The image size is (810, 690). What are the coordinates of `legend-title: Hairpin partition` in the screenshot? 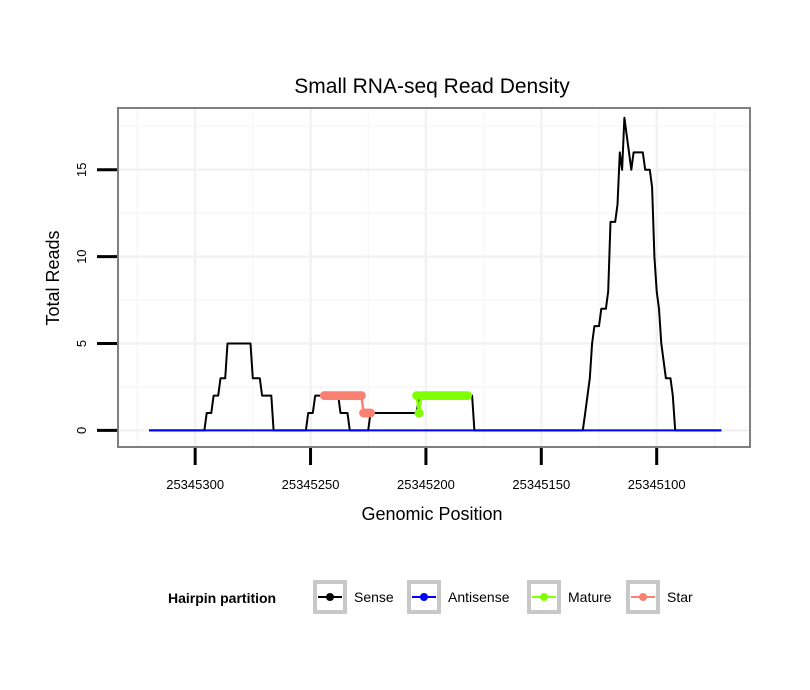 It's located at (222, 598).